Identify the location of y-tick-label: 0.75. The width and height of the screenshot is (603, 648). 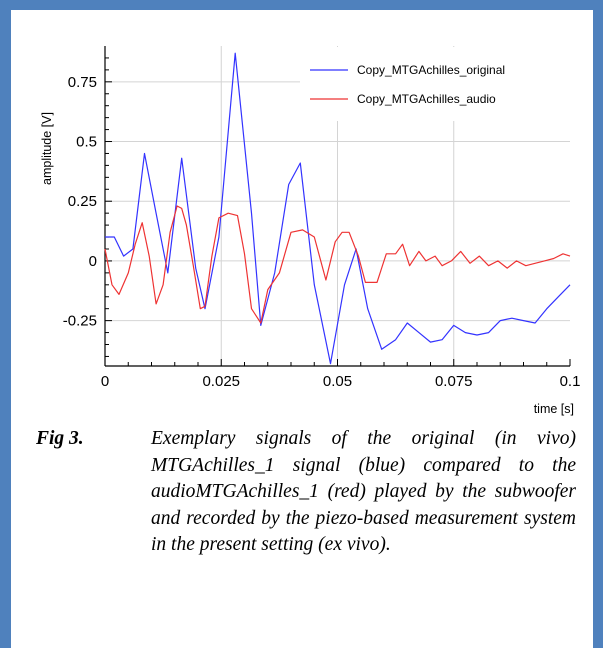
(82, 82).